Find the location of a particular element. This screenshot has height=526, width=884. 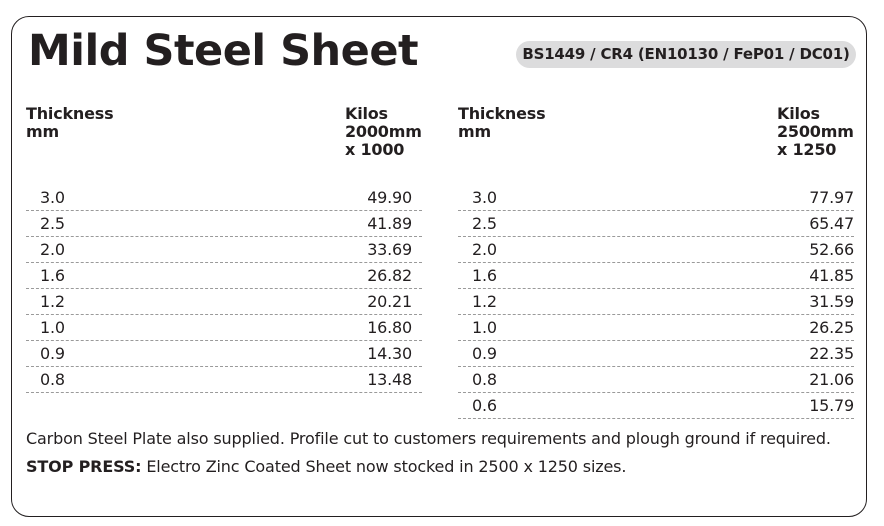

stop-press-label: STOP PRESS: is located at coordinates (84, 466).